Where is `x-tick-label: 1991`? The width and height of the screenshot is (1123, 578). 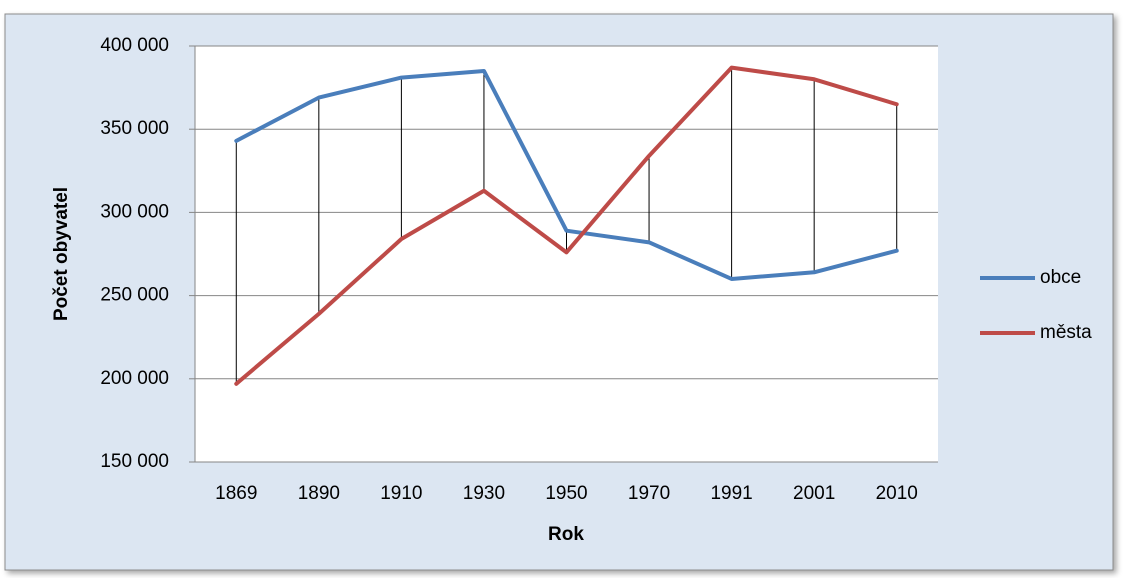 x-tick-label: 1991 is located at coordinates (731, 493).